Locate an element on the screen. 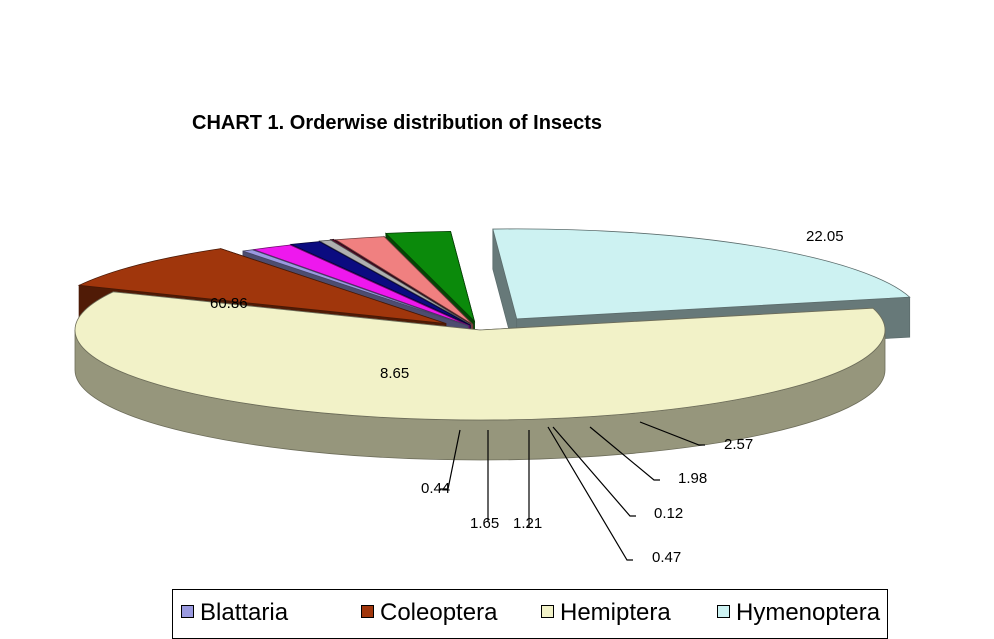  data-label: 60.86 is located at coordinates (229, 303).